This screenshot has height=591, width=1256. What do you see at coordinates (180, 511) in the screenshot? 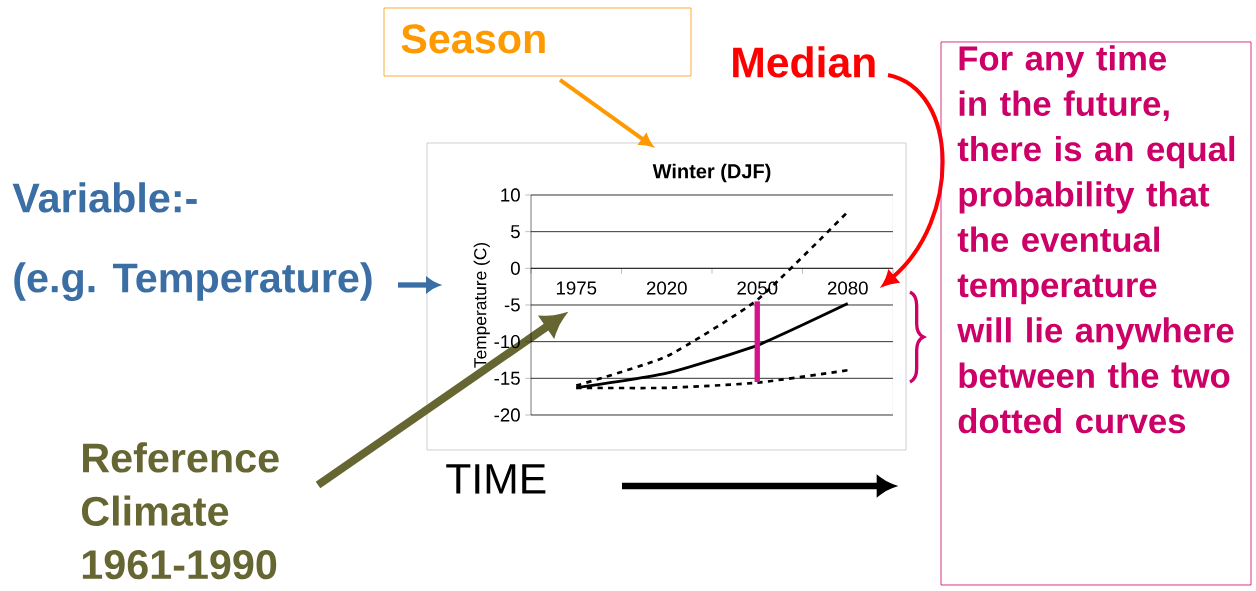
I see `text: Reference Climate 1961-1990` at bounding box center [180, 511].